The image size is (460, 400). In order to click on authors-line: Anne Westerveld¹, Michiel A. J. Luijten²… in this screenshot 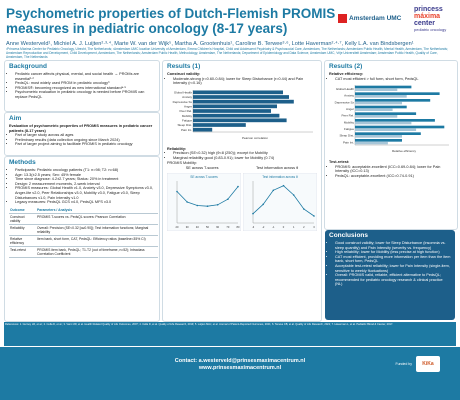, I will do `click(210, 44)`.